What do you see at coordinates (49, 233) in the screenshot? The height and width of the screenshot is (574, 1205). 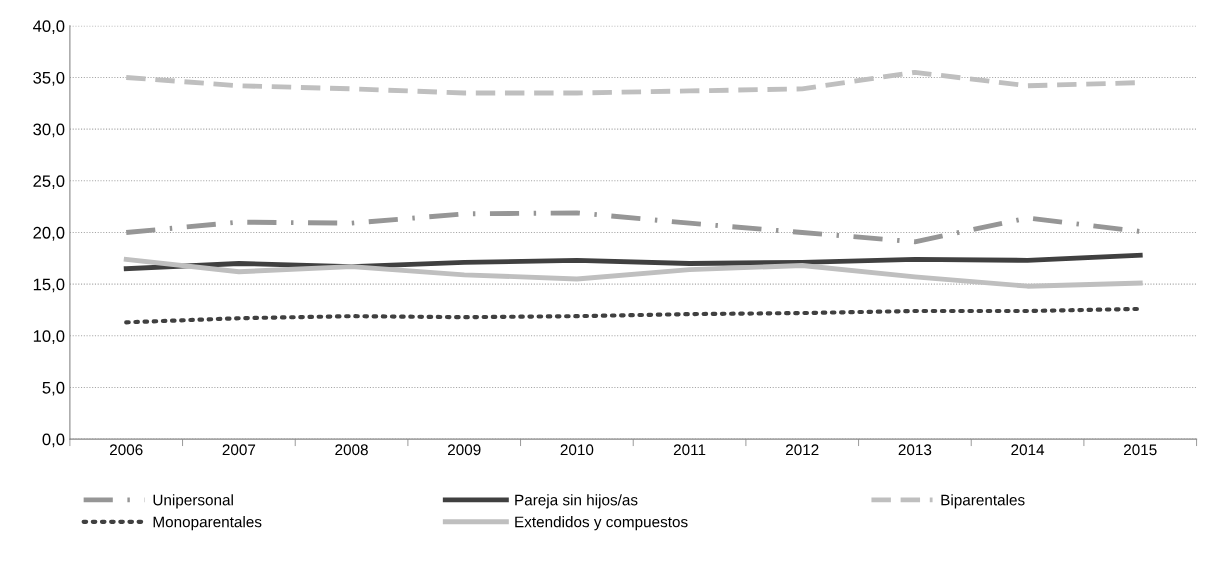 I see `y-tick-label: 20,0` at bounding box center [49, 233].